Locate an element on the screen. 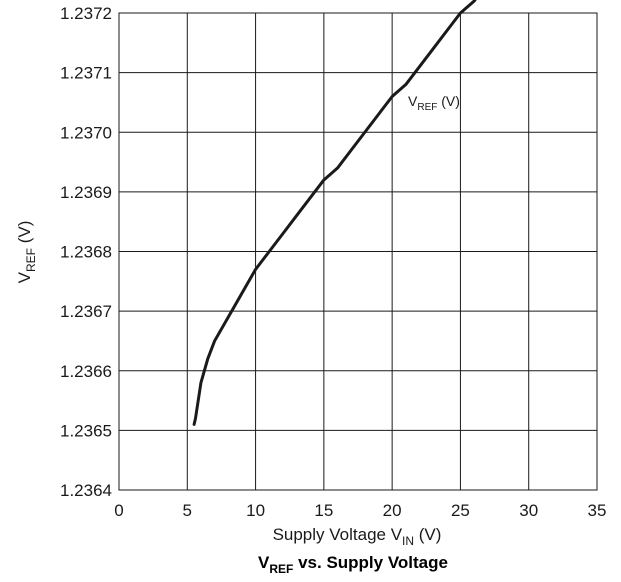 The height and width of the screenshot is (582, 621). x-tick-label: 5 is located at coordinates (187, 510).